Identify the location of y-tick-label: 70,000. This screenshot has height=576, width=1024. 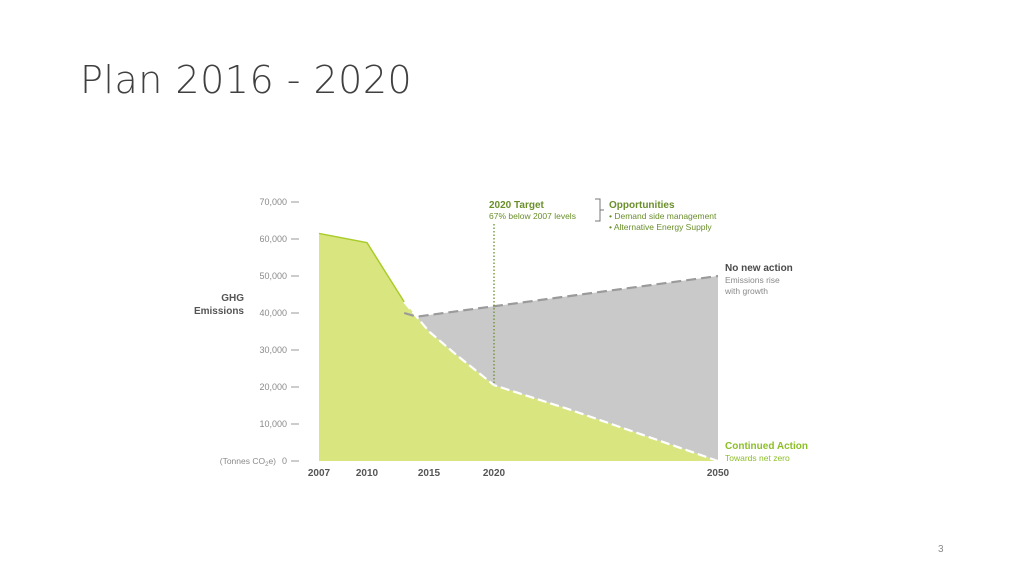
(273, 202).